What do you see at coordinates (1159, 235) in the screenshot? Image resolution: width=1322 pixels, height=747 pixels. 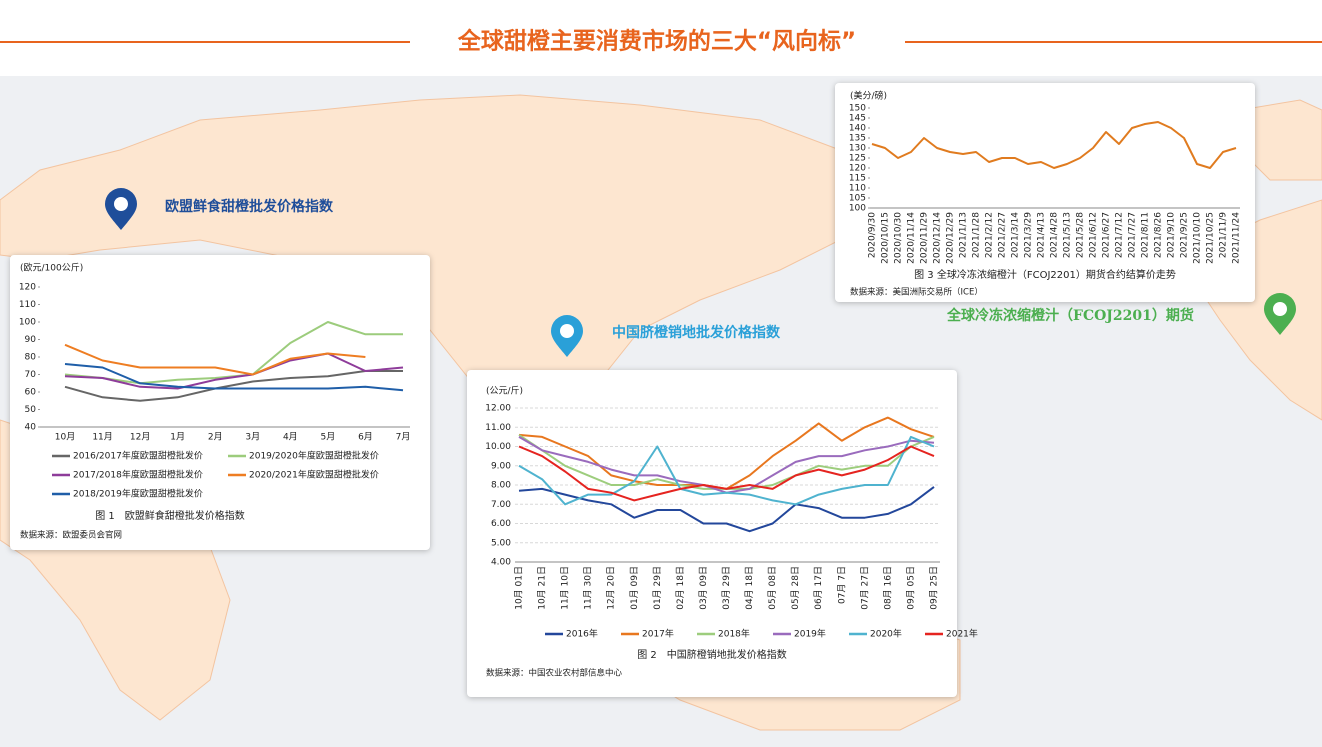 I see `x-tick-label: 2021/8/26` at bounding box center [1159, 235].